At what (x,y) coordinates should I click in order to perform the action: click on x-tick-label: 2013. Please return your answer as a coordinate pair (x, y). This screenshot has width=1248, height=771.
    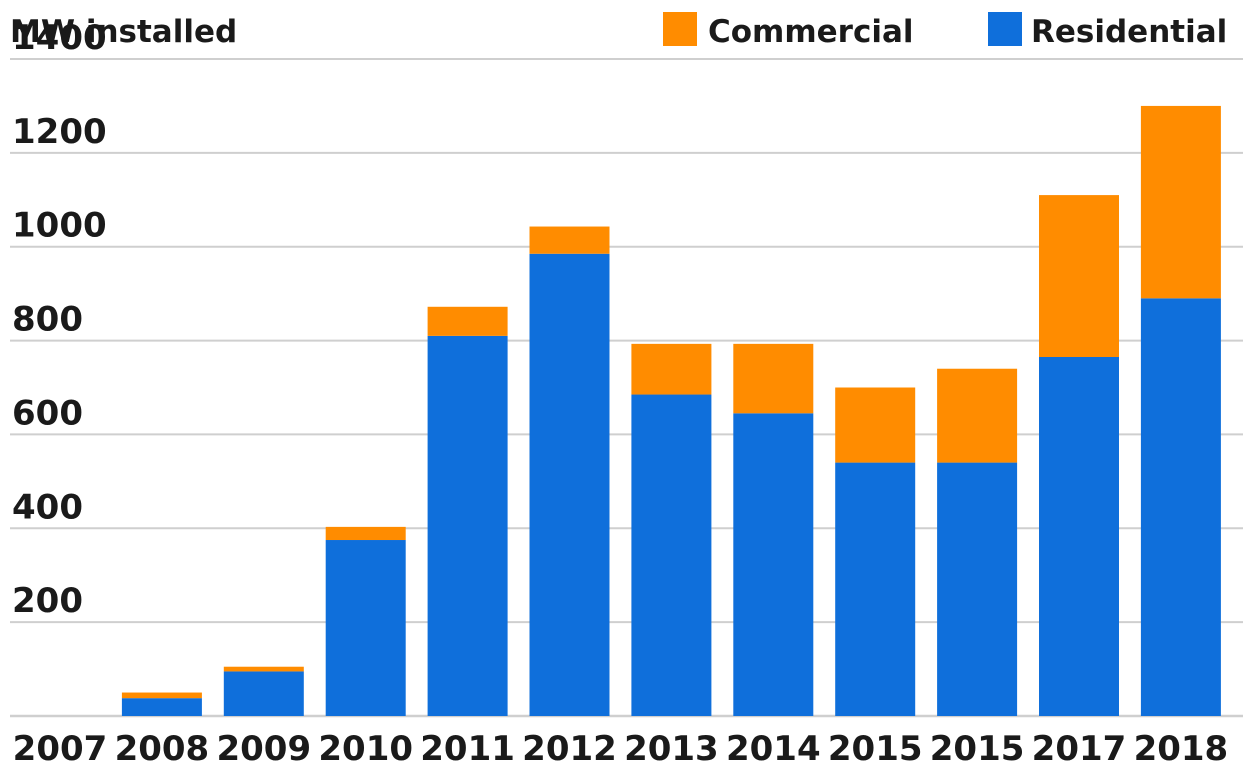
    Looking at the image, I should click on (671, 749).